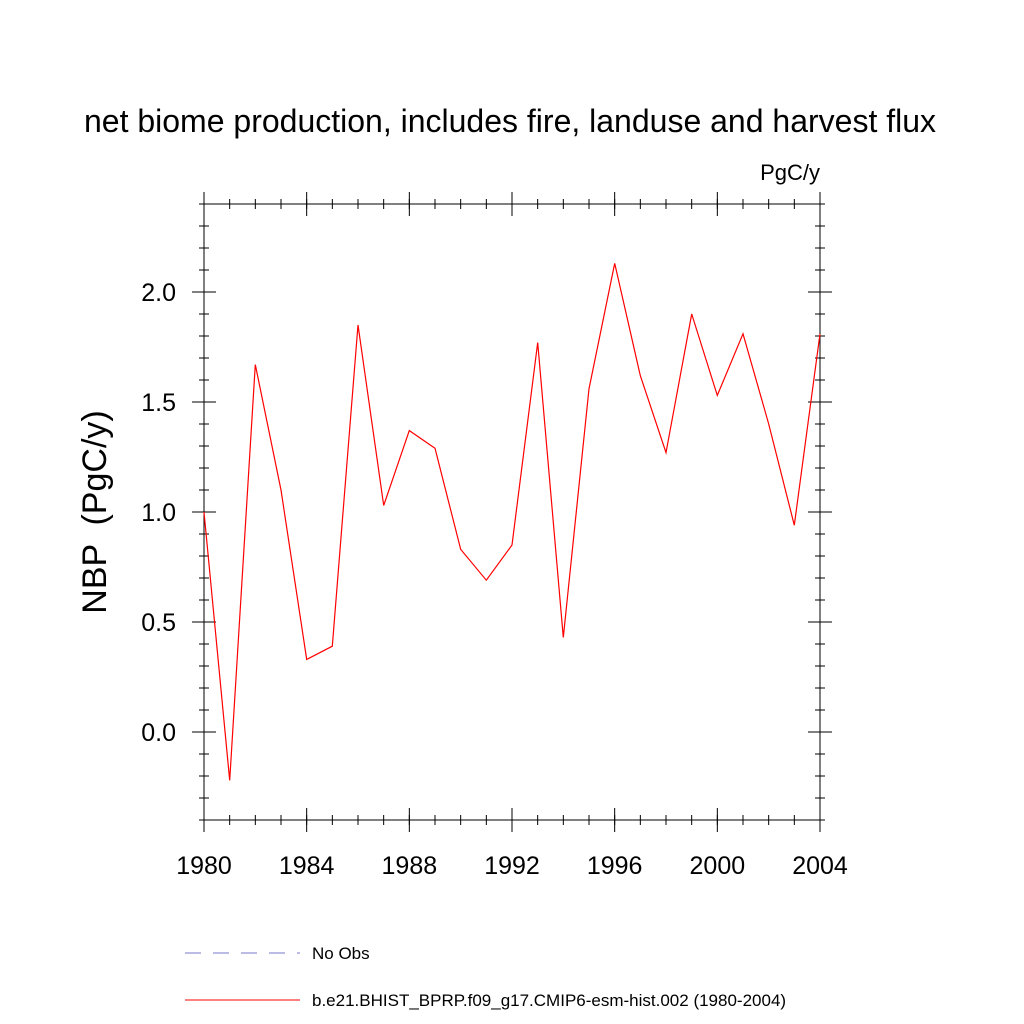  Describe the element at coordinates (410, 866) in the screenshot. I see `x-tick-label: 1988` at that location.